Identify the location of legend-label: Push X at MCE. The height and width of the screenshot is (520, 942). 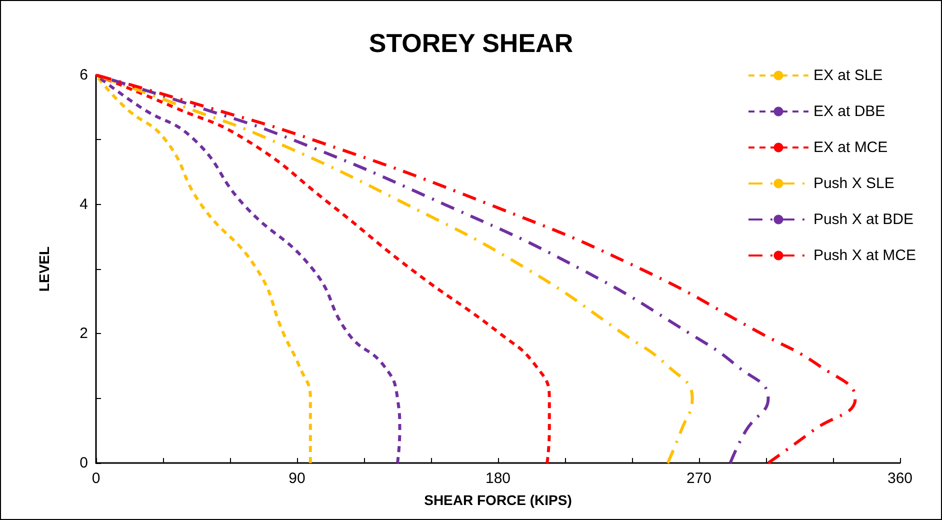
(864, 255).